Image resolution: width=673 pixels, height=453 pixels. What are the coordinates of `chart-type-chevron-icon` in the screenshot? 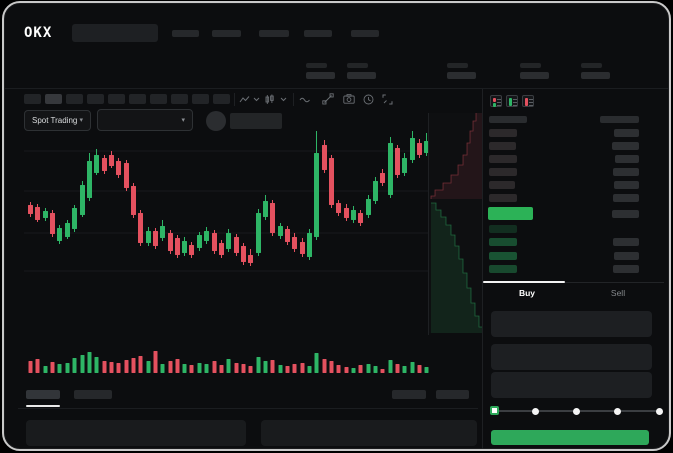 It's located at (283, 99).